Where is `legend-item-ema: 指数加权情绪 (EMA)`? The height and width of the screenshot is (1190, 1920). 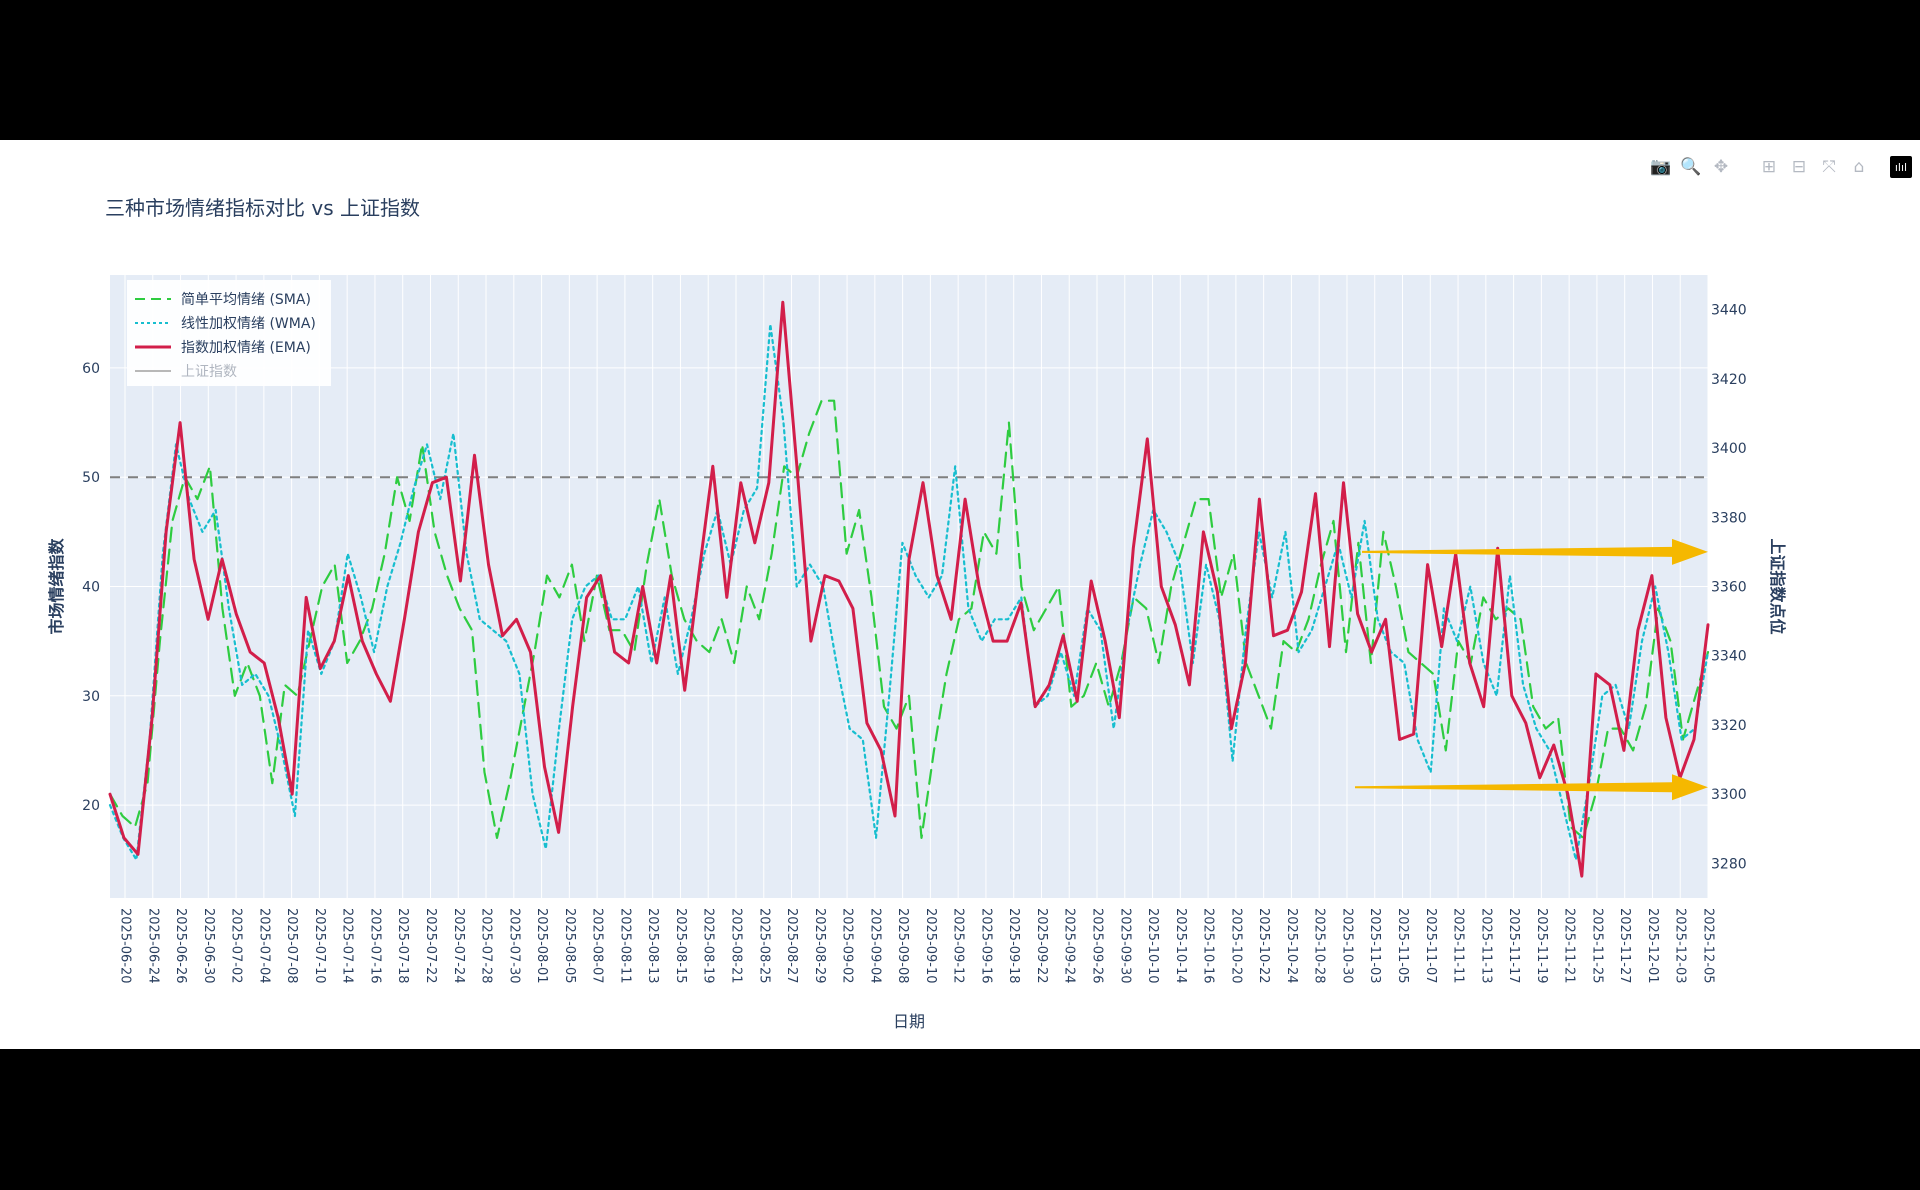
legend-item-ema: 指数加权情绪 (EMA) is located at coordinates (222, 347).